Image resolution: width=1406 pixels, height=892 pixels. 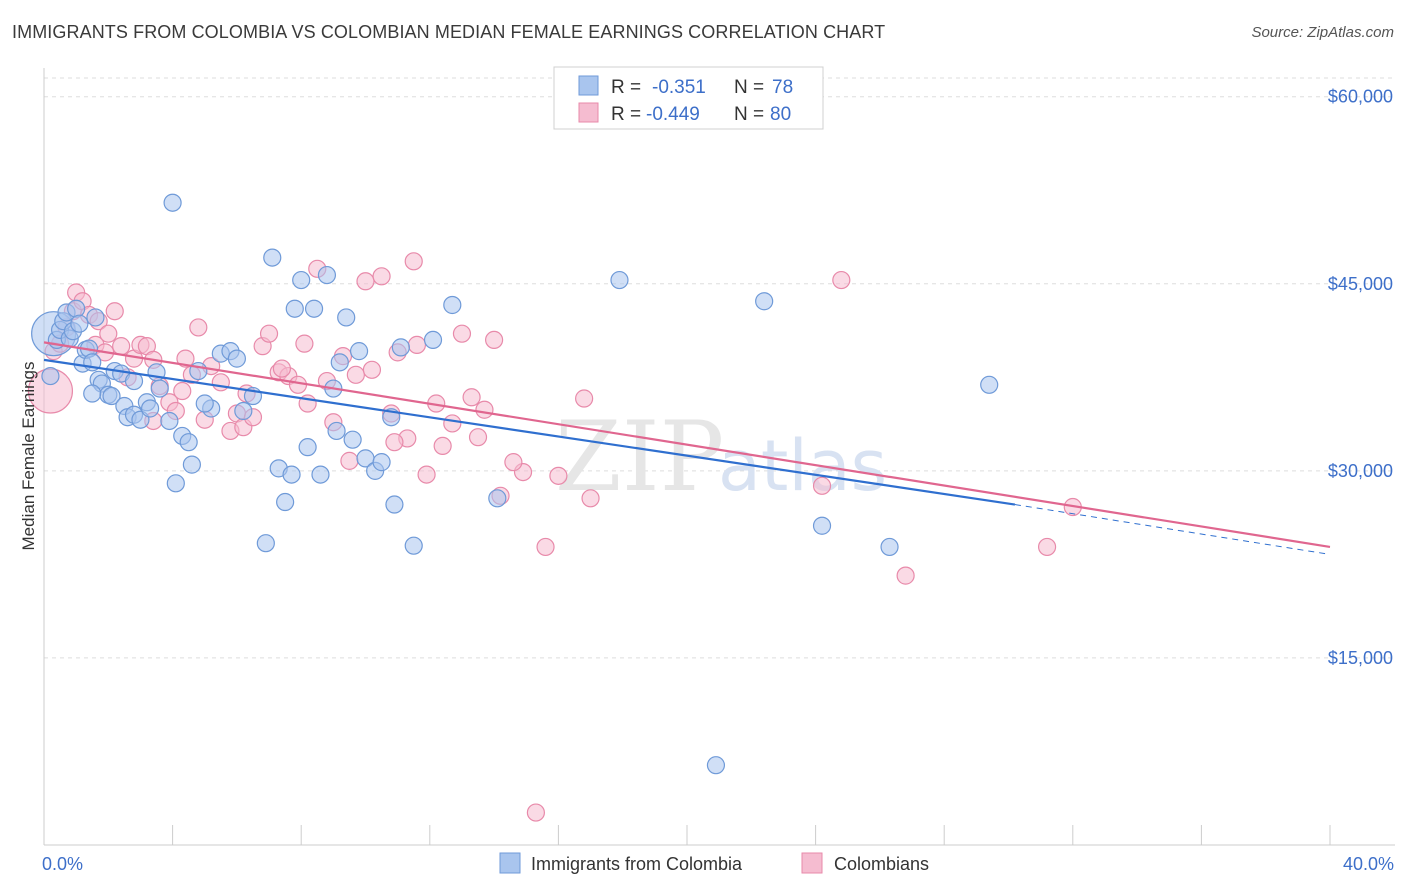 I want to click on source-label: Source: ZipAtlas.com, so click(x=1322, y=32).